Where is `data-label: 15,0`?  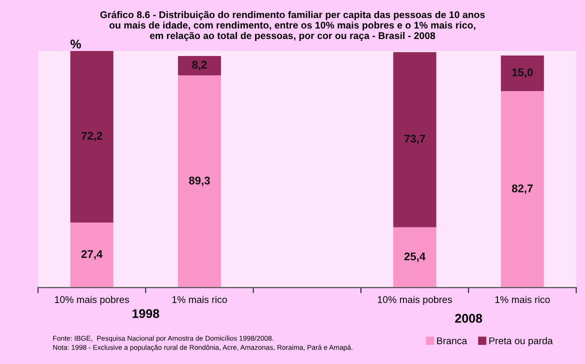
data-label: 15,0 is located at coordinates (522, 73).